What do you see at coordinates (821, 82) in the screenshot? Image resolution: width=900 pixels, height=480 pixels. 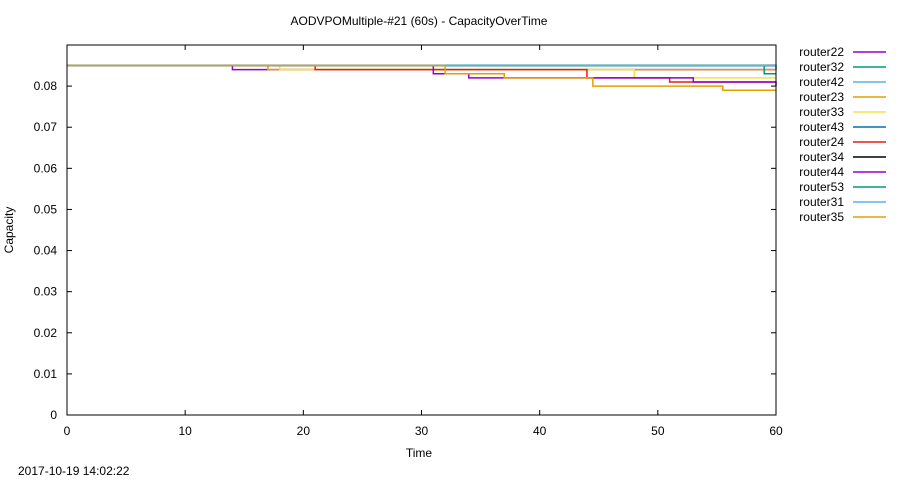 I see `legend-label-router42: router42` at bounding box center [821, 82].